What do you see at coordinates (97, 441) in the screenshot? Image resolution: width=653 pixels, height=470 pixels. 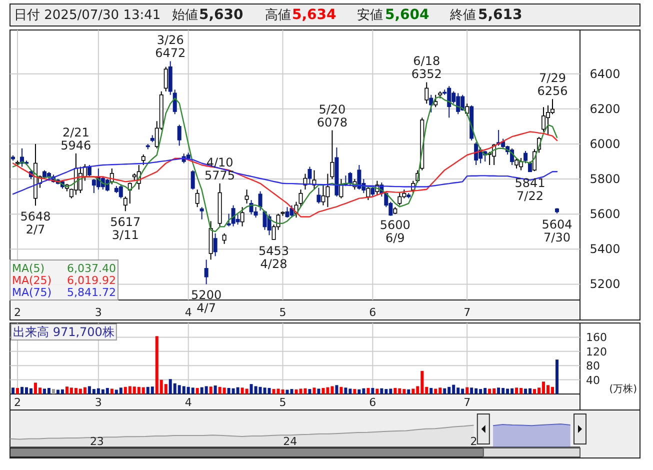 I see `x-tick-label: 23` at bounding box center [97, 441].